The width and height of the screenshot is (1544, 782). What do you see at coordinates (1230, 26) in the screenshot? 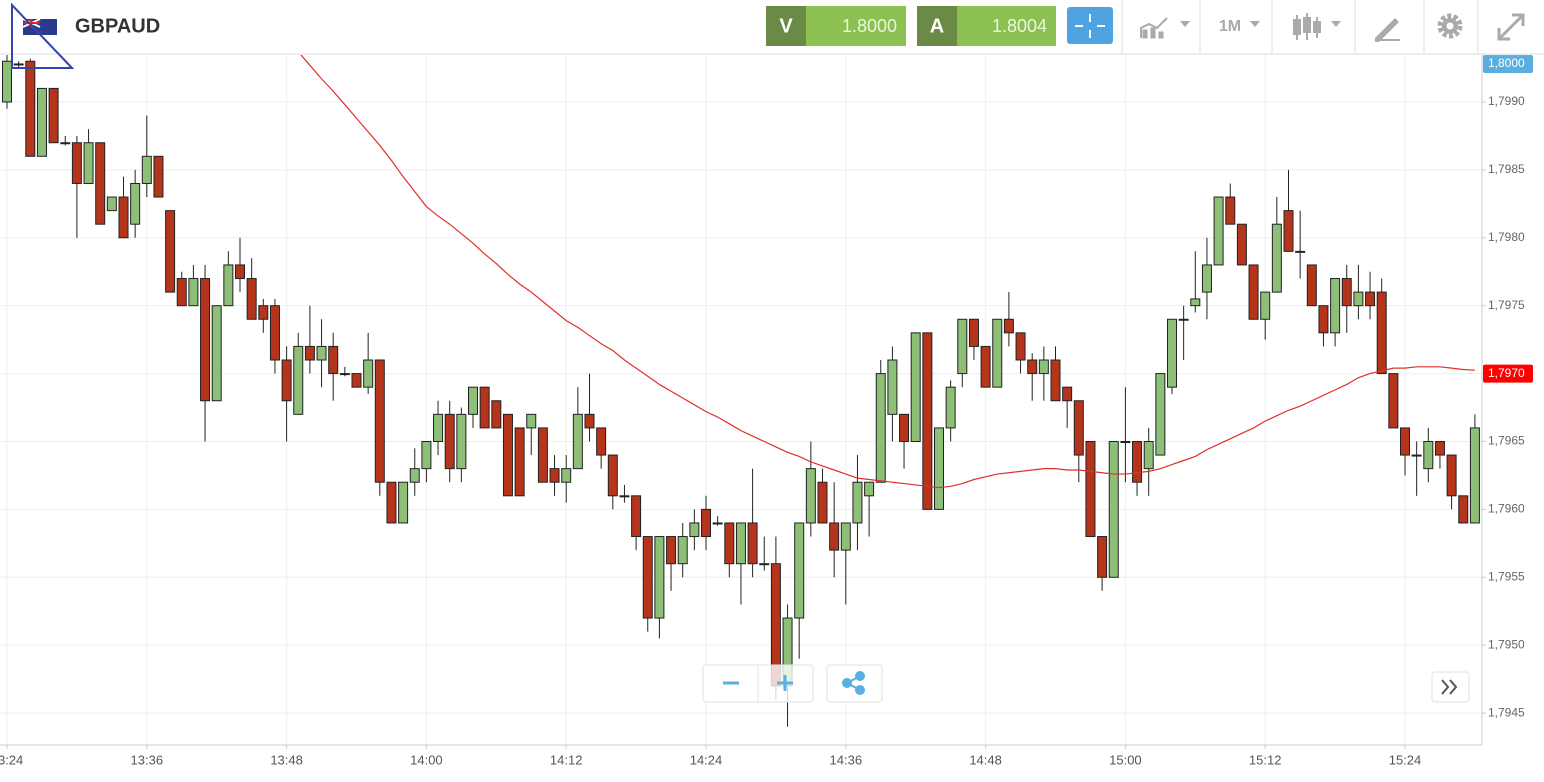
I see `interval: 1M` at bounding box center [1230, 26].